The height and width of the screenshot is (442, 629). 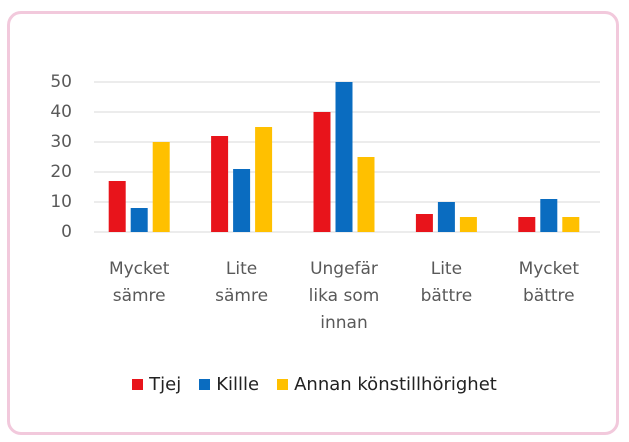 I want to click on y-tick-label: 40, so click(x=61, y=112).